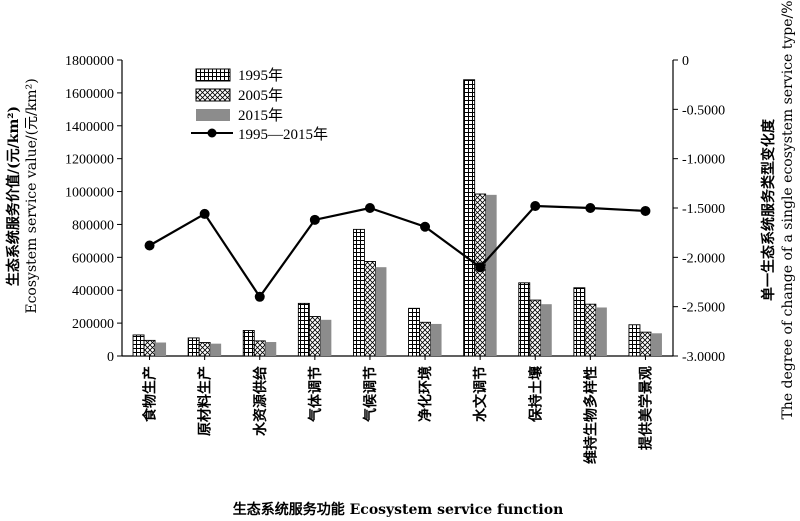  Describe the element at coordinates (685, 61) in the screenshot. I see `right-tick-label: 0` at that location.